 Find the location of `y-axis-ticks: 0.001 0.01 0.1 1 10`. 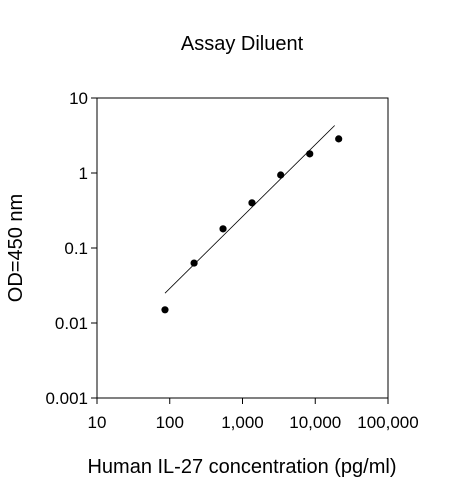

y-axis-ticks: 0.001 0.01 0.1 1 10 is located at coordinates (71, 248).